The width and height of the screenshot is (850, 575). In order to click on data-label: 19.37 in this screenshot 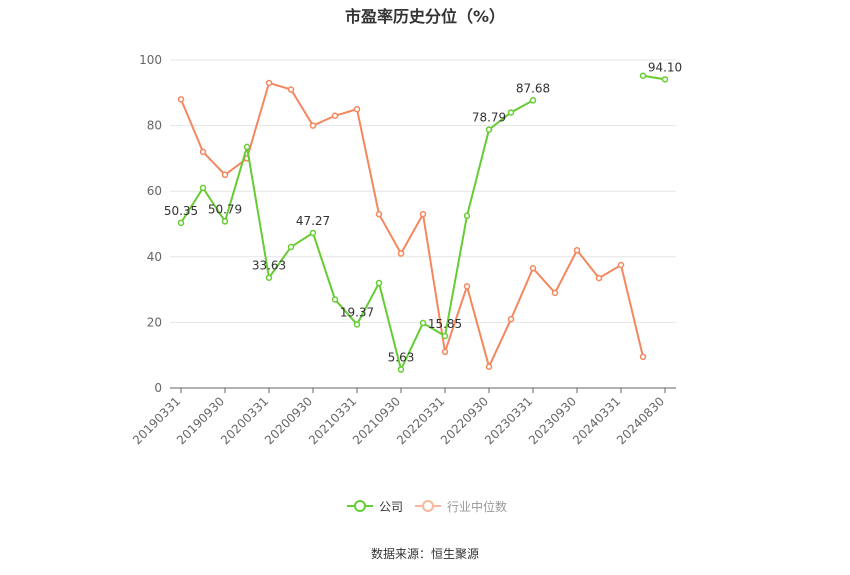, I will do `click(357, 312)`.